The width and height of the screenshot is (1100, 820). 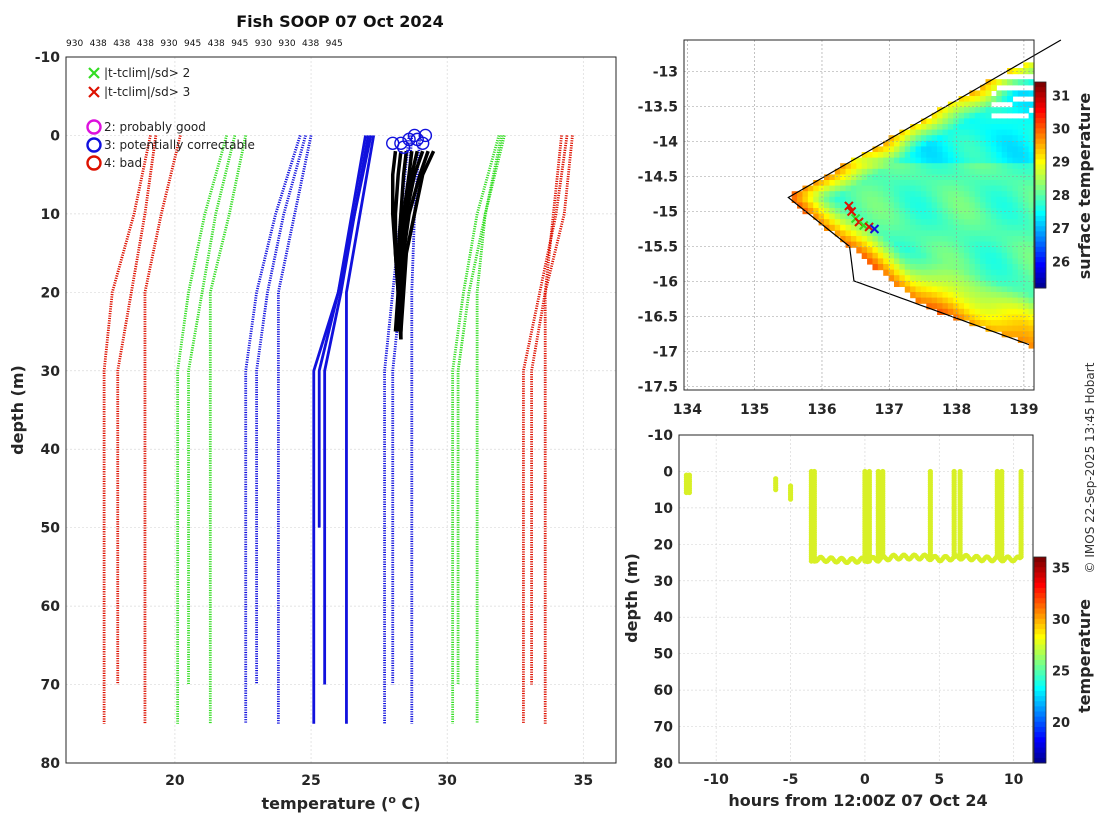 I want to click on map-x-tick-label: 135, so click(x=754, y=410).